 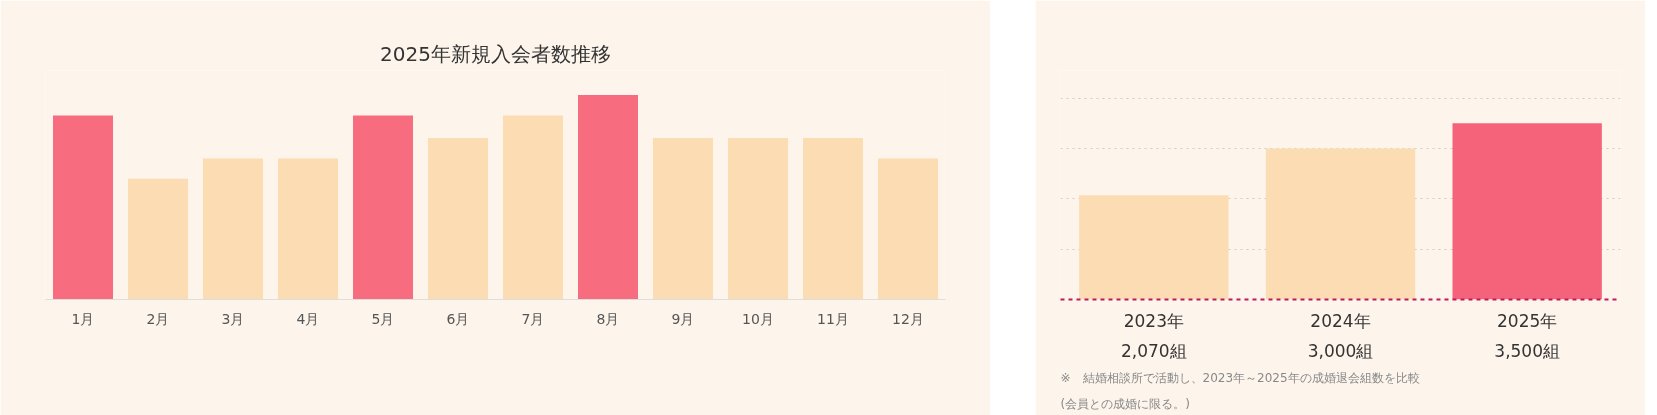 What do you see at coordinates (533, 318) in the screenshot?
I see `x-tick-label: 7月` at bounding box center [533, 318].